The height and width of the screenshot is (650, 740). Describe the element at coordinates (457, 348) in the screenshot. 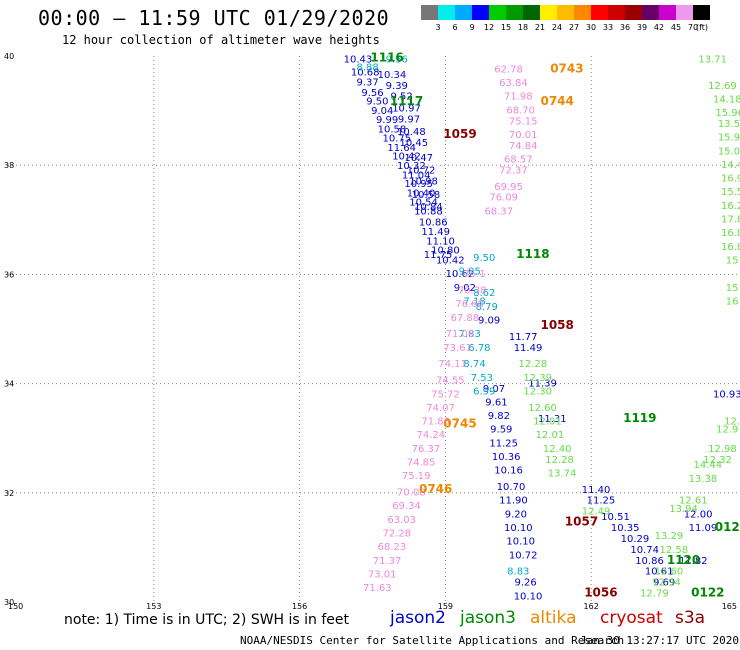

I see `swh-value-label: 73.61` at that location.